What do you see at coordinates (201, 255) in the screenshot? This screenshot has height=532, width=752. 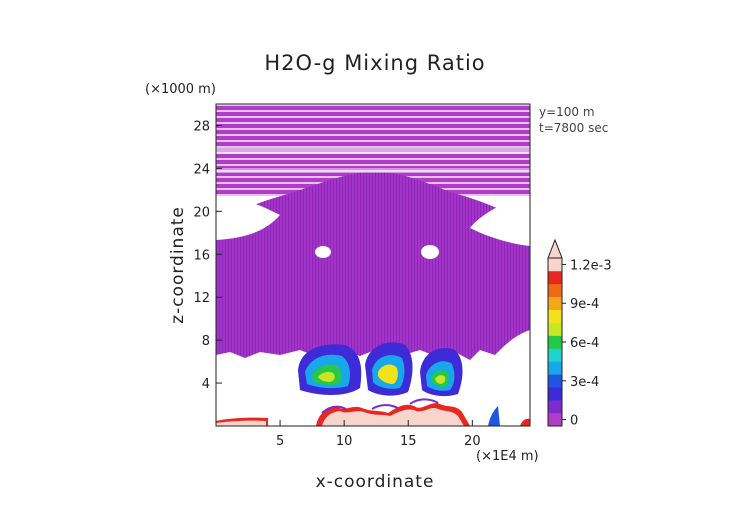 I see `y-tick-label: 16` at bounding box center [201, 255].